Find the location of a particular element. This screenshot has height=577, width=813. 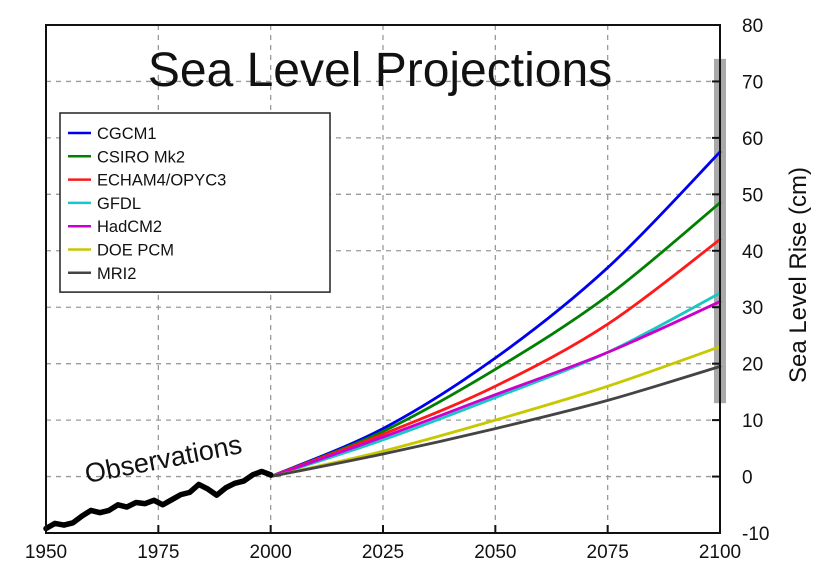

x-tick-label: 2000 is located at coordinates (271, 552).